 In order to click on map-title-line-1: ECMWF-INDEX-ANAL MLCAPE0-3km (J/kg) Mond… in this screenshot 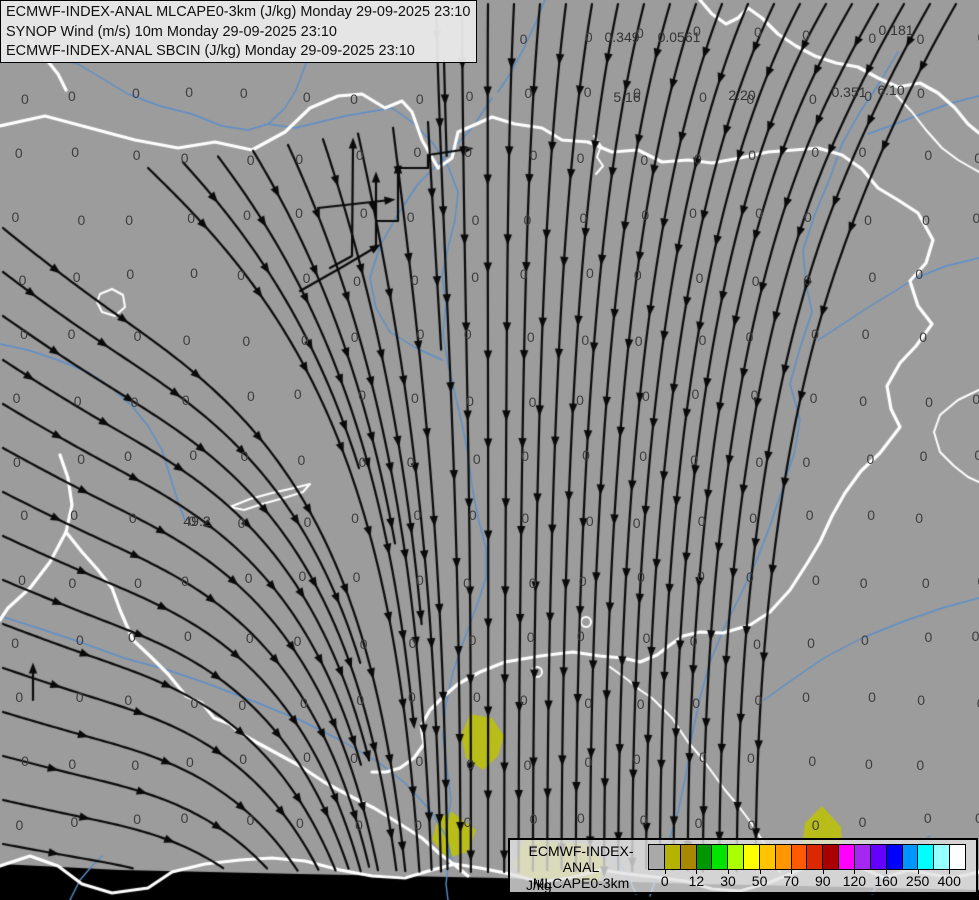, I will do `click(238, 12)`.